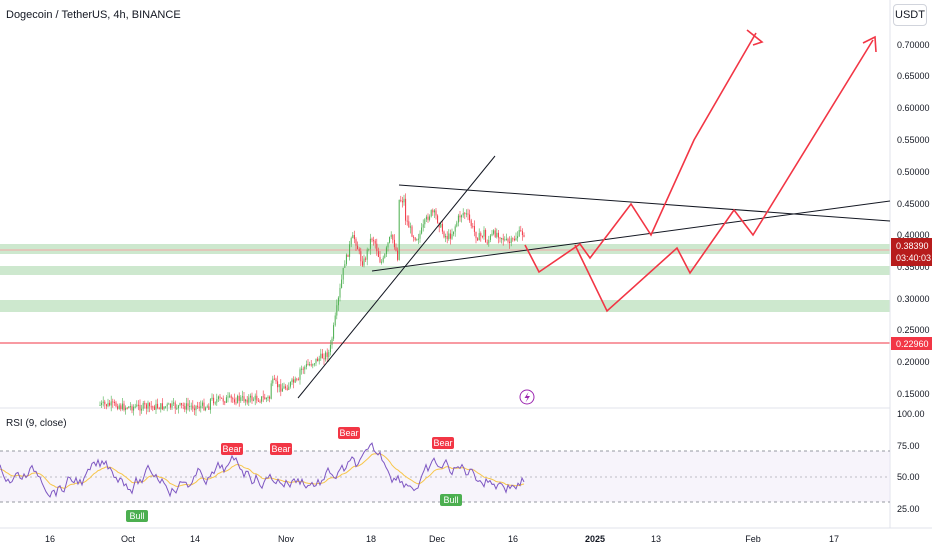 This screenshot has height=550, width=932. Describe the element at coordinates (640, 153) in the screenshot. I see `projection-path-upper` at that location.